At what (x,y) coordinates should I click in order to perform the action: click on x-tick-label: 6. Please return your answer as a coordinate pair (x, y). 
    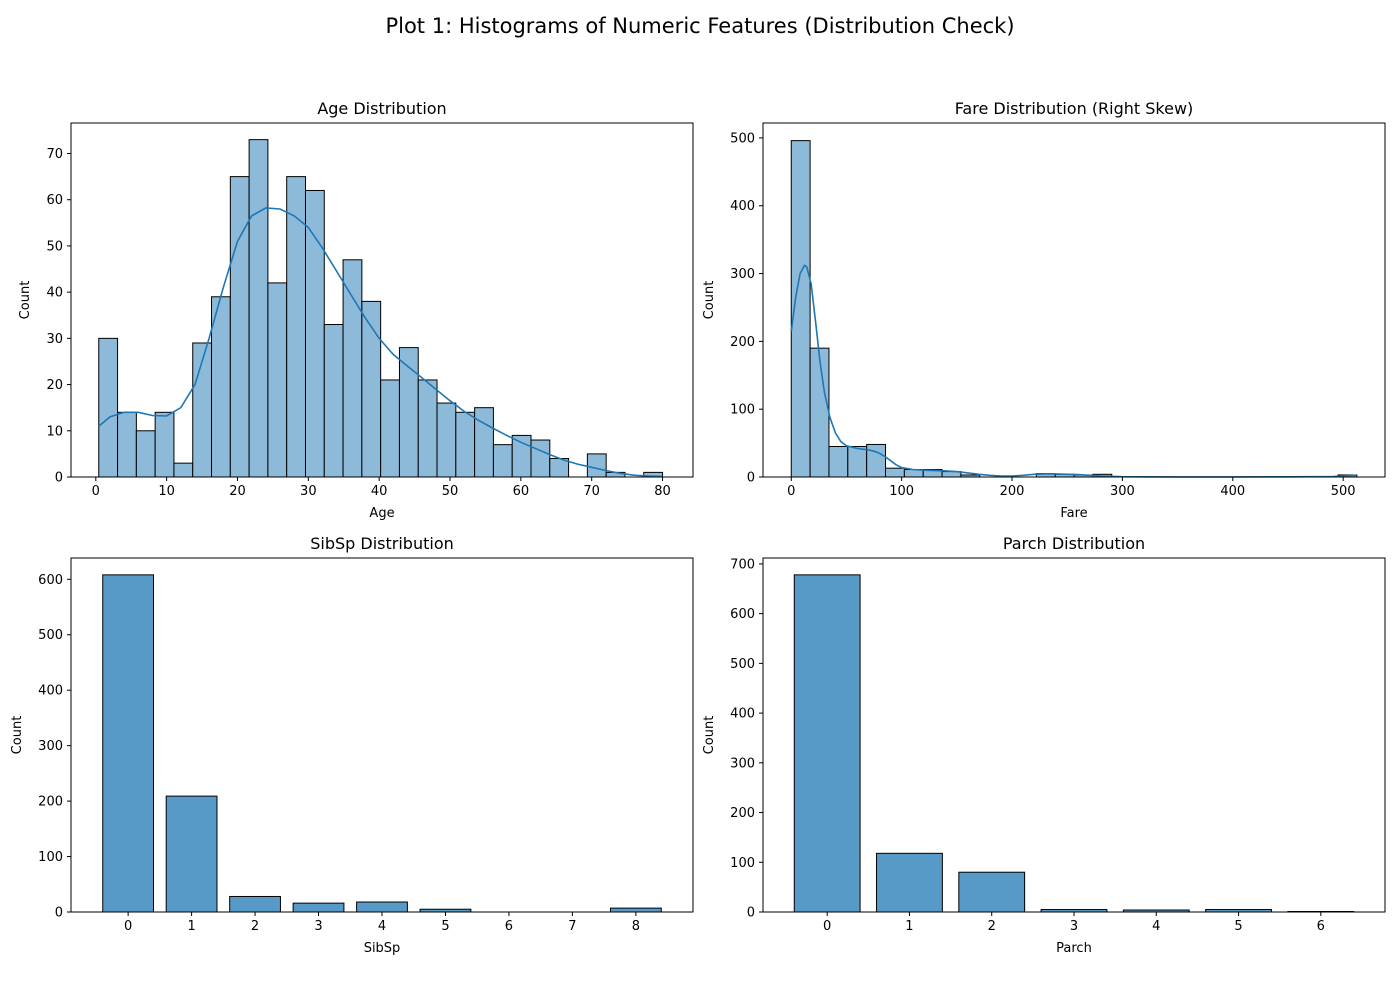
    Looking at the image, I should click on (1321, 926).